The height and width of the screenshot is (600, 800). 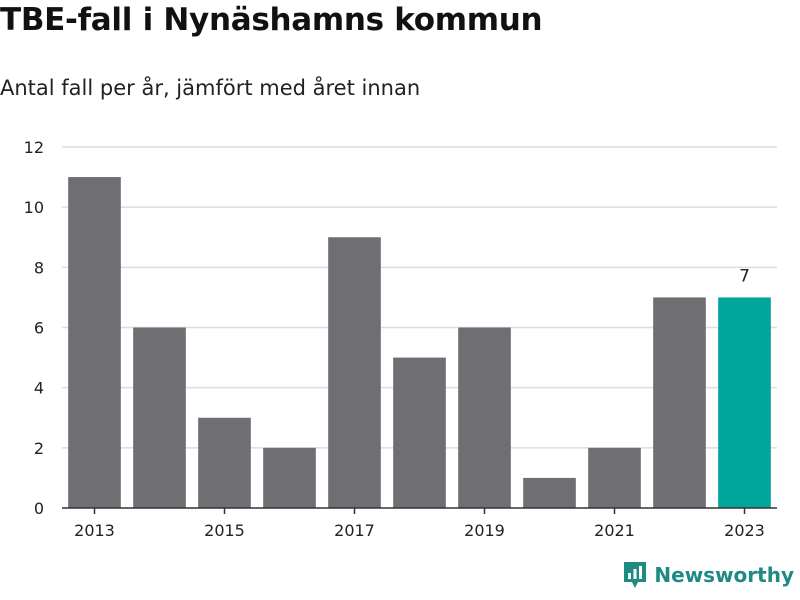 What do you see at coordinates (744, 402) in the screenshot?
I see `bar-2023` at bounding box center [744, 402].